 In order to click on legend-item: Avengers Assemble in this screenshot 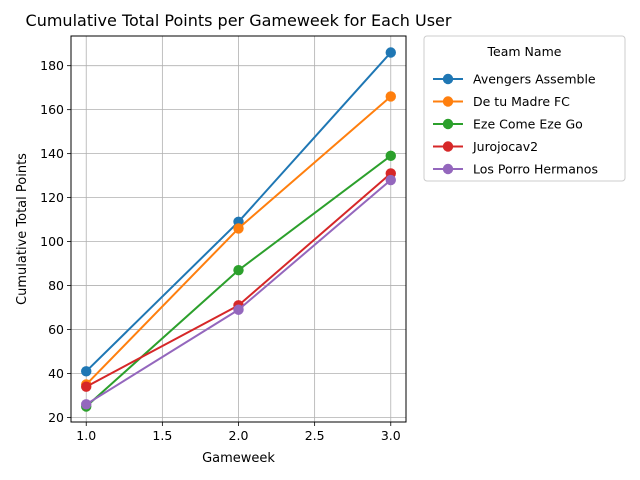, I will do `click(514, 79)`.